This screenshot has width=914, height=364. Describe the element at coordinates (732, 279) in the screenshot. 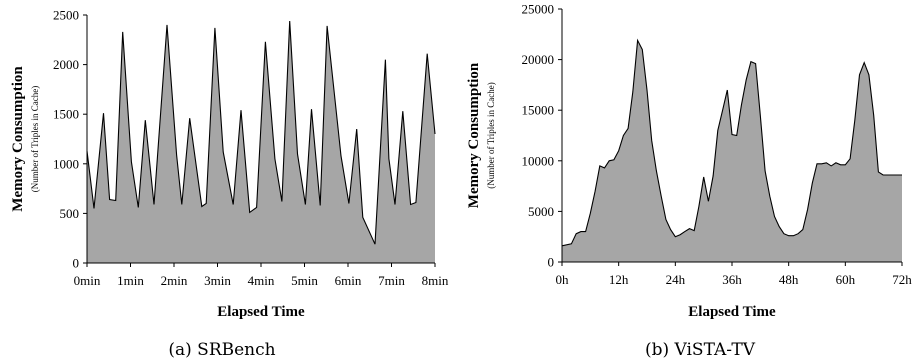

I see `x-tick-label: 36h` at that location.